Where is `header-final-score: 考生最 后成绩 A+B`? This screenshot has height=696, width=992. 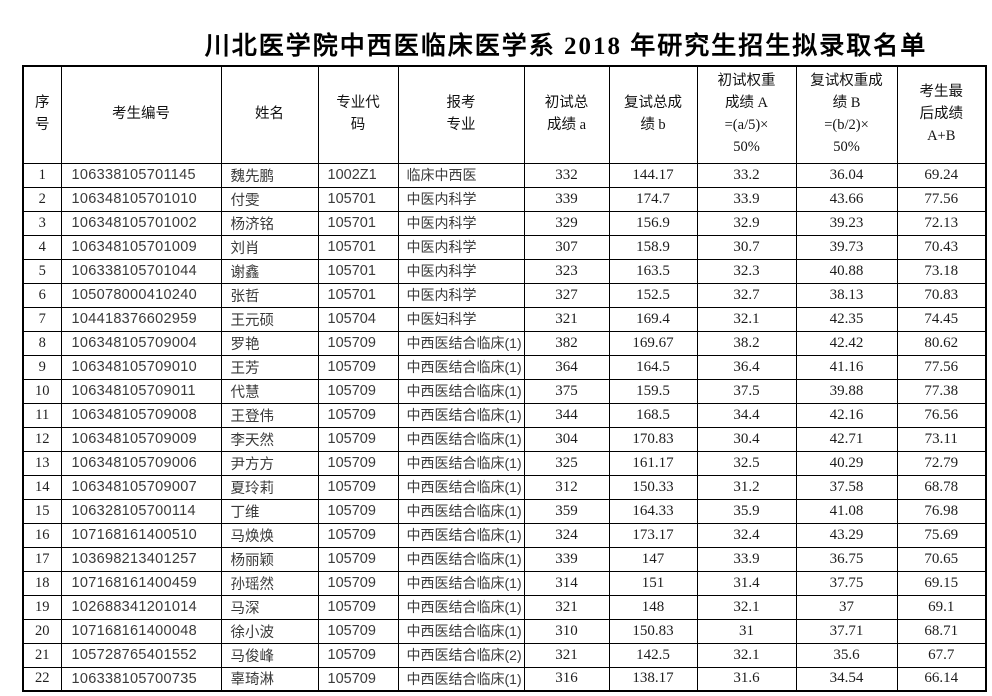 header-final-score: 考生最 后成绩 A+B is located at coordinates (941, 114).